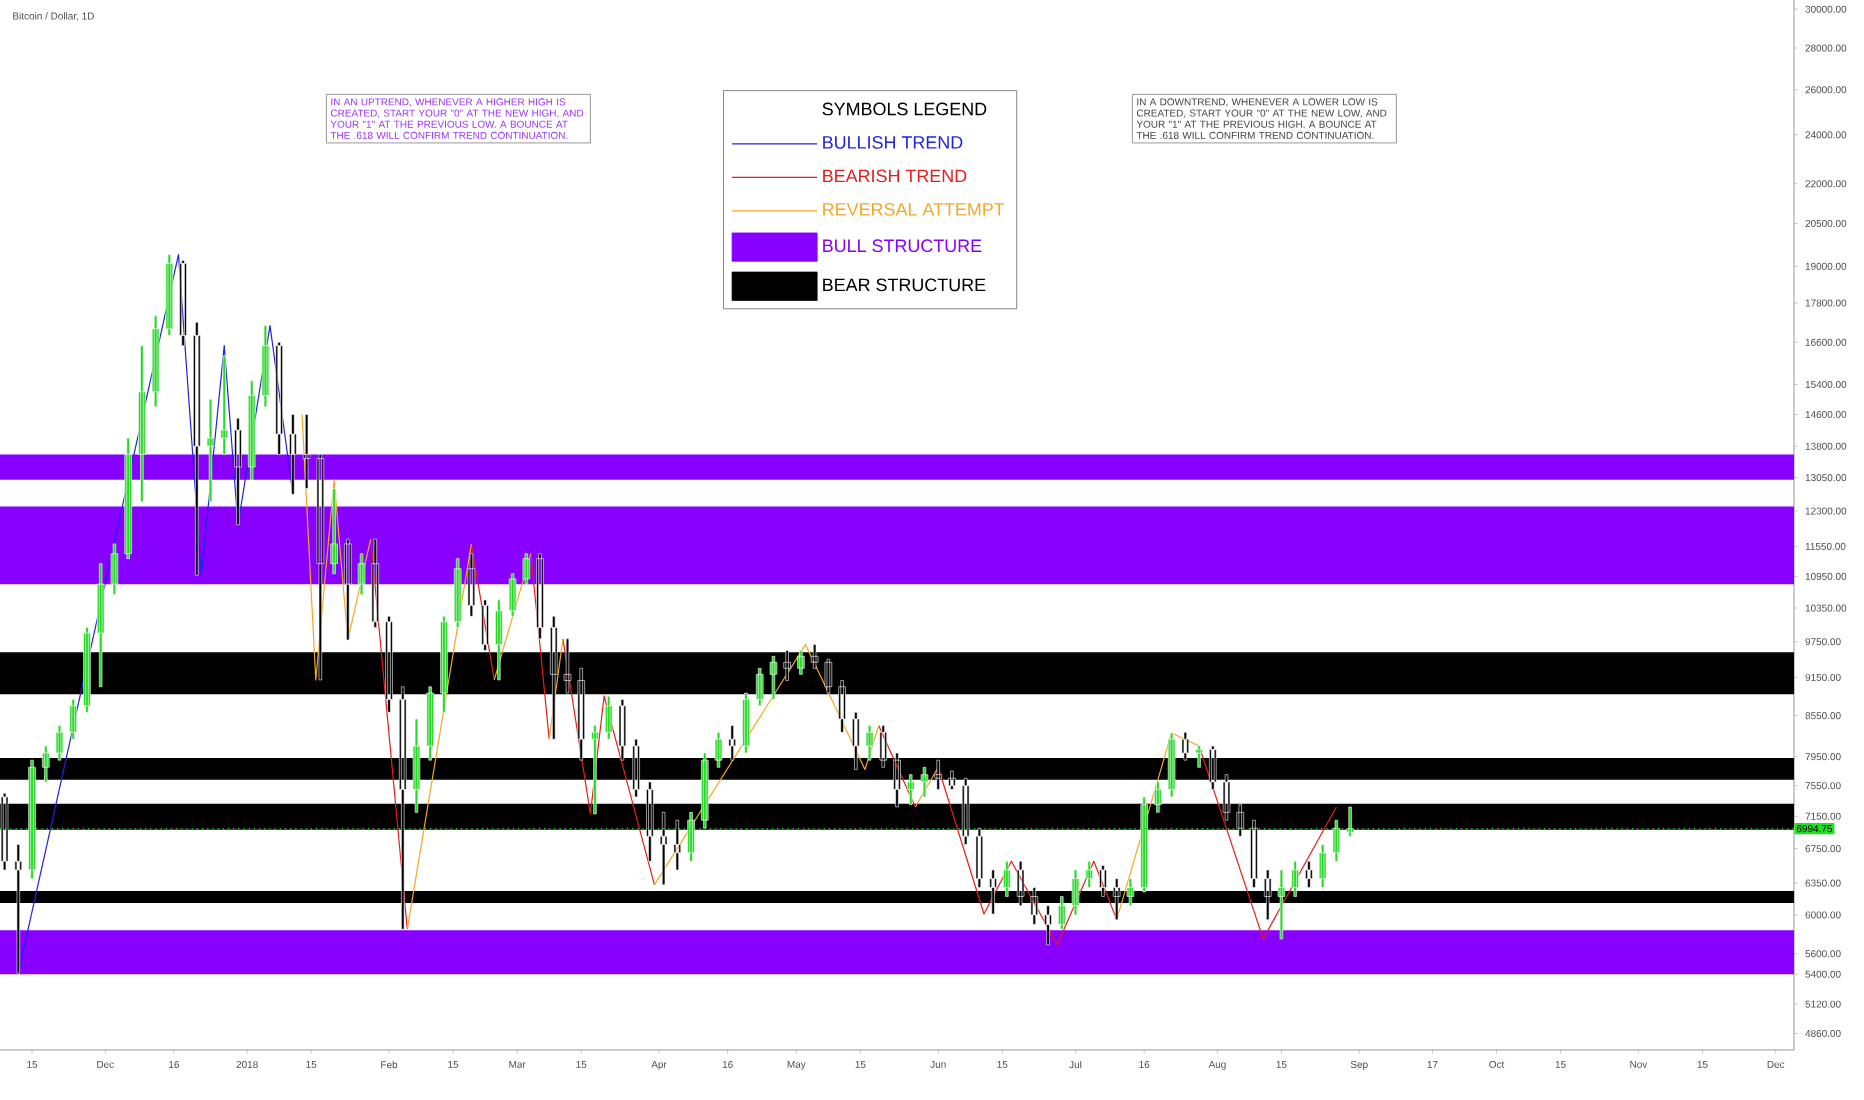 The image size is (1864, 1100). Describe the element at coordinates (893, 142) in the screenshot. I see `legend-label: BULLISH TREND` at that location.